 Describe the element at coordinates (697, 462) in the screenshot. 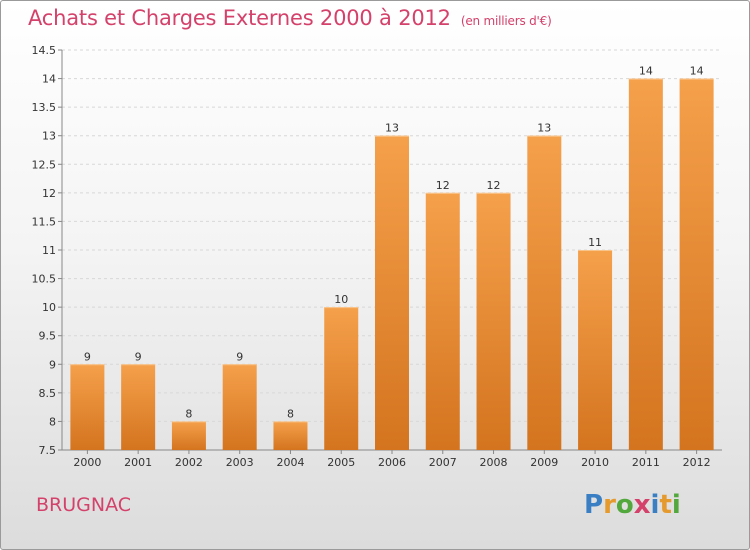

I see `x-tick-label: 2012` at that location.